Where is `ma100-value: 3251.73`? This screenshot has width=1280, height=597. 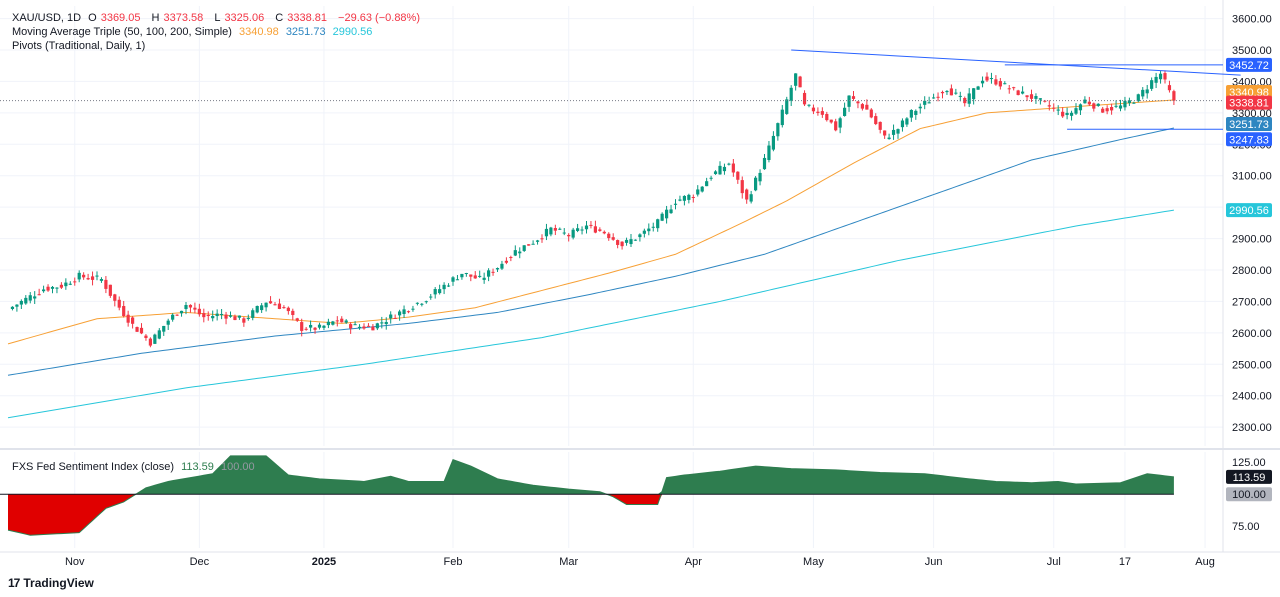 ma100-value: 3251.73 is located at coordinates (305, 32).